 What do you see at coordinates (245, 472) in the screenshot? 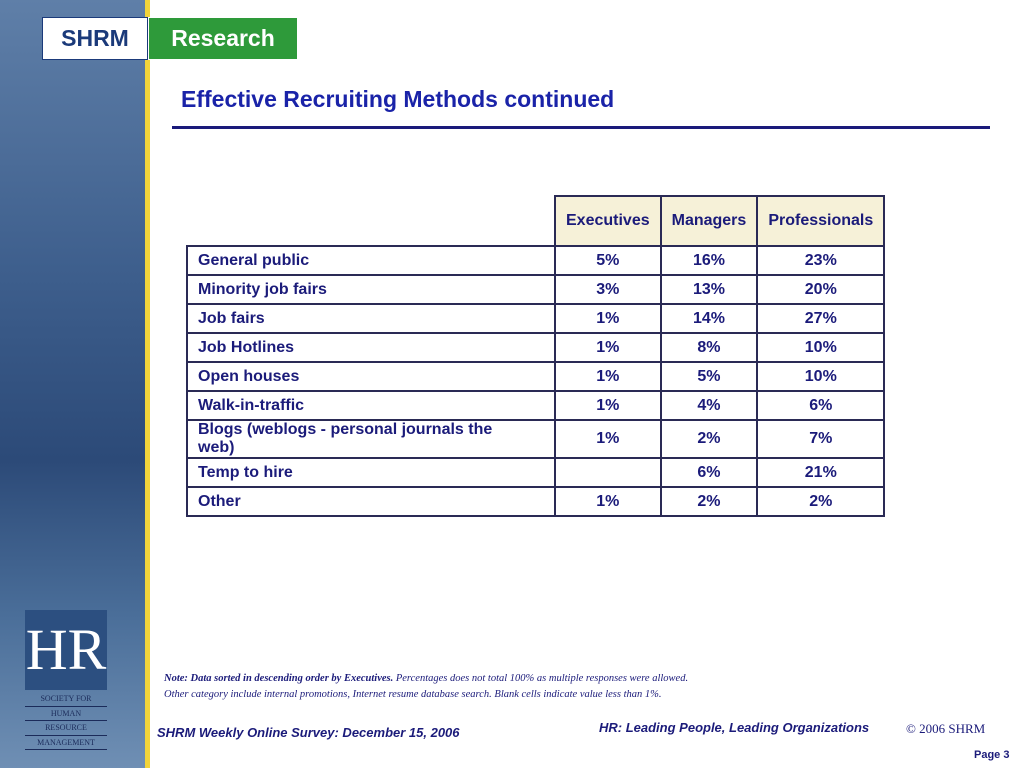
I see `row-label: Temp to hire` at bounding box center [245, 472].